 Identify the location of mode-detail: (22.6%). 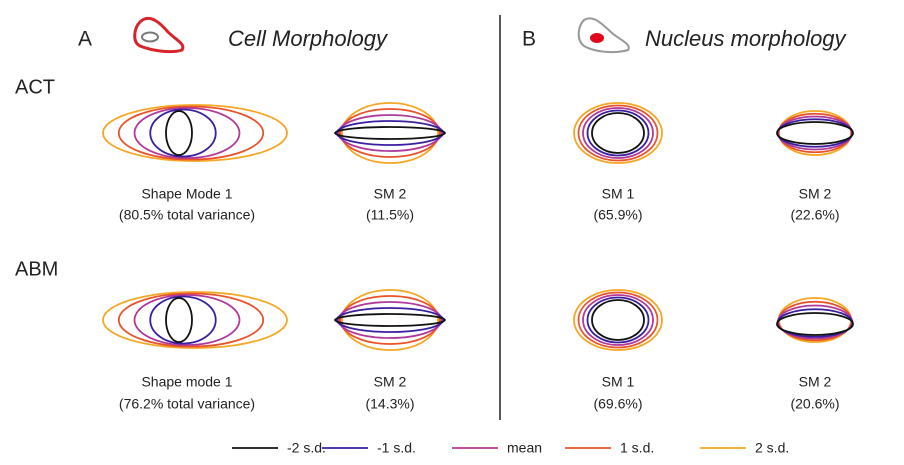
(814, 215).